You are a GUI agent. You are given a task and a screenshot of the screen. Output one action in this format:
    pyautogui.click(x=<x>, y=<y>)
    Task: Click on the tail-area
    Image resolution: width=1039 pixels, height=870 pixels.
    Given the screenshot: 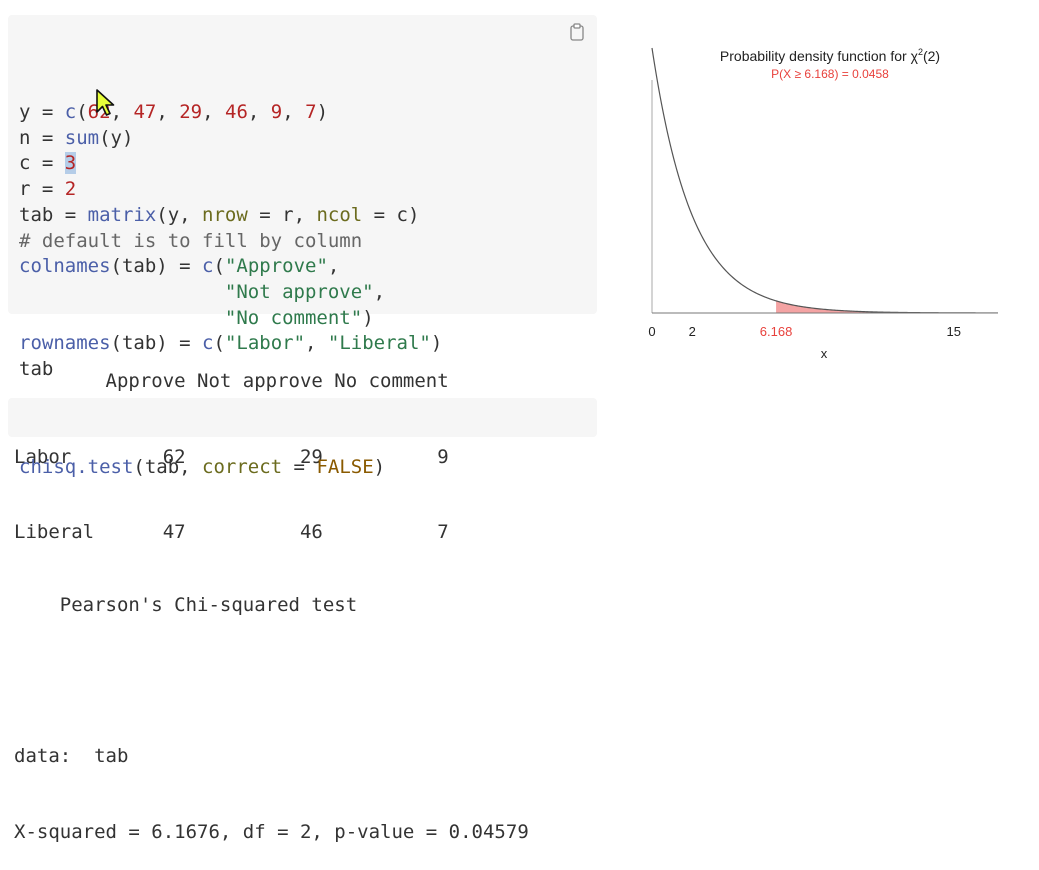 What is the action you would take?
    pyautogui.click(x=887, y=306)
    